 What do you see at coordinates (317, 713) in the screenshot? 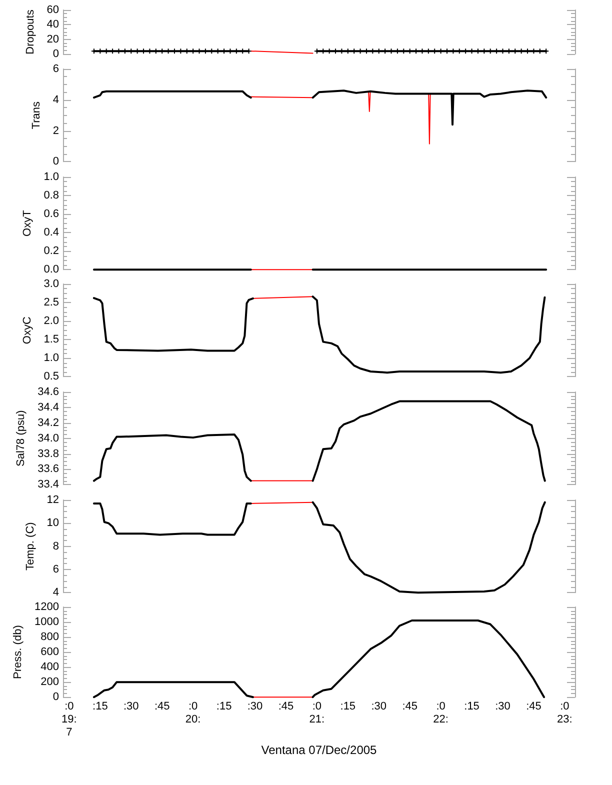
I see `x-tick-label: :0 21:` at bounding box center [317, 713].